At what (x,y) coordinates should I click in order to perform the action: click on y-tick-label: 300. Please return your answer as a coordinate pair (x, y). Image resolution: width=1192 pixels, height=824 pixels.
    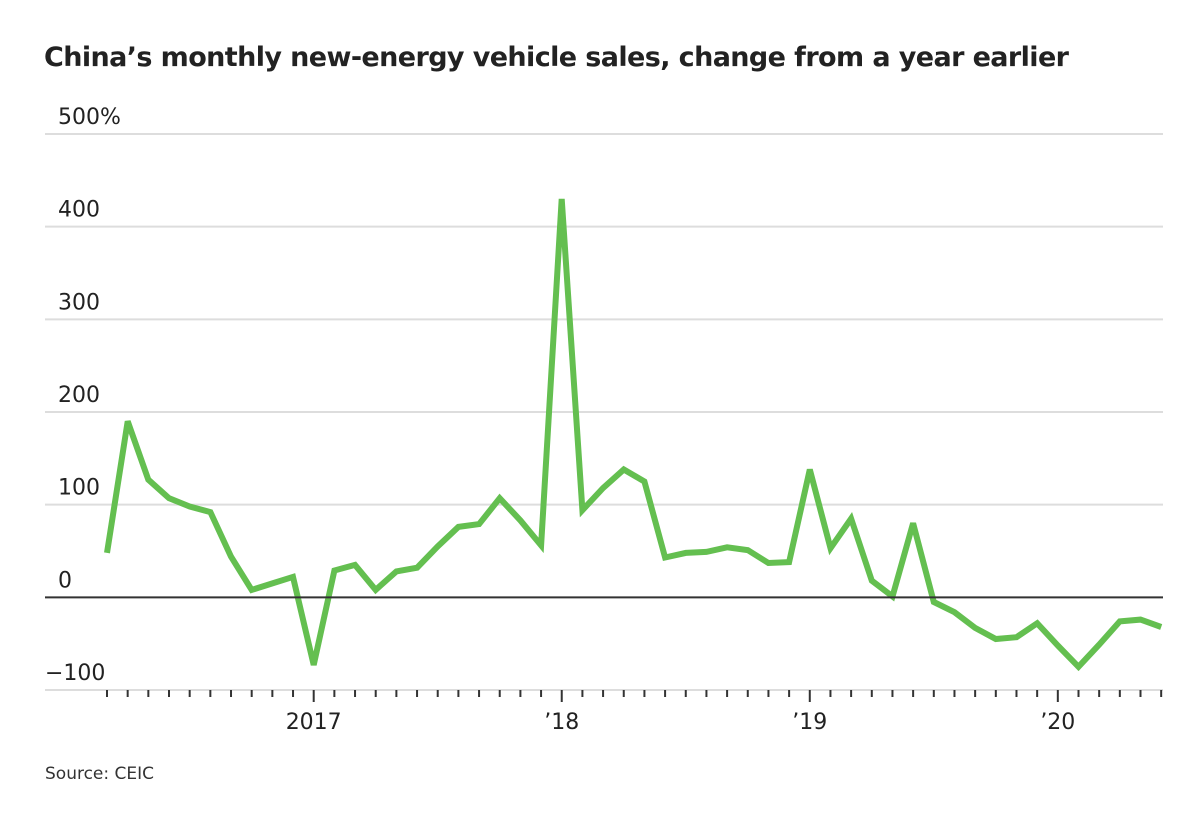
    Looking at the image, I should click on (79, 302).